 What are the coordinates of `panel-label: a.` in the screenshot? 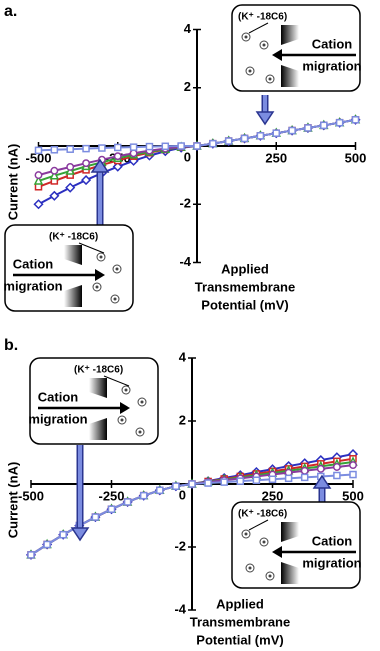 It's located at (10, 11).